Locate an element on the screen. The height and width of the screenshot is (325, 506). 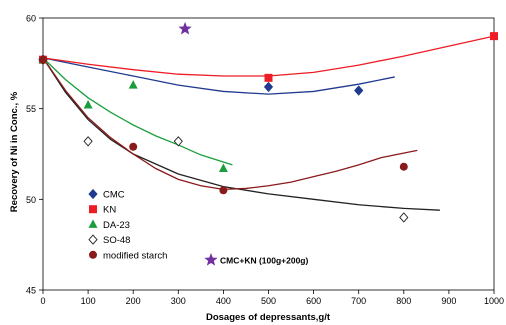
x-tick-label: 700 is located at coordinates (358, 301).